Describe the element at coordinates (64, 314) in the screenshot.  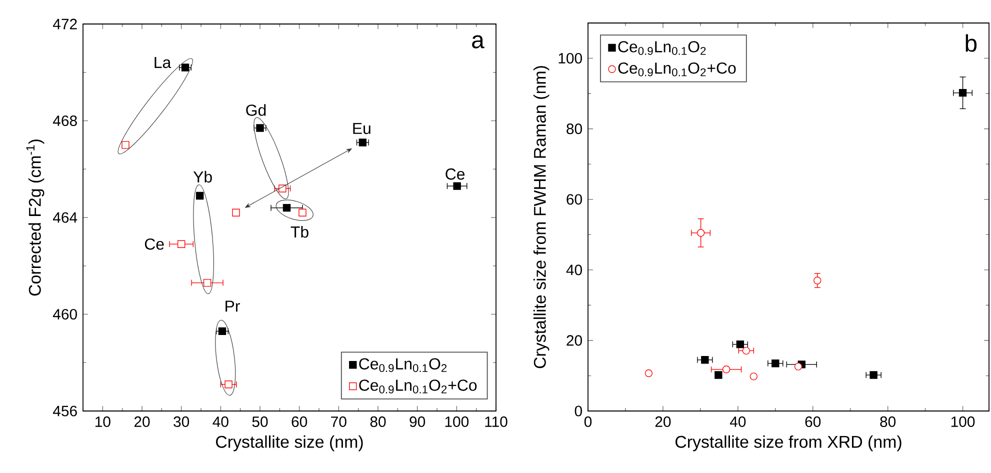
I see `y-tick-label: 460` at that location.